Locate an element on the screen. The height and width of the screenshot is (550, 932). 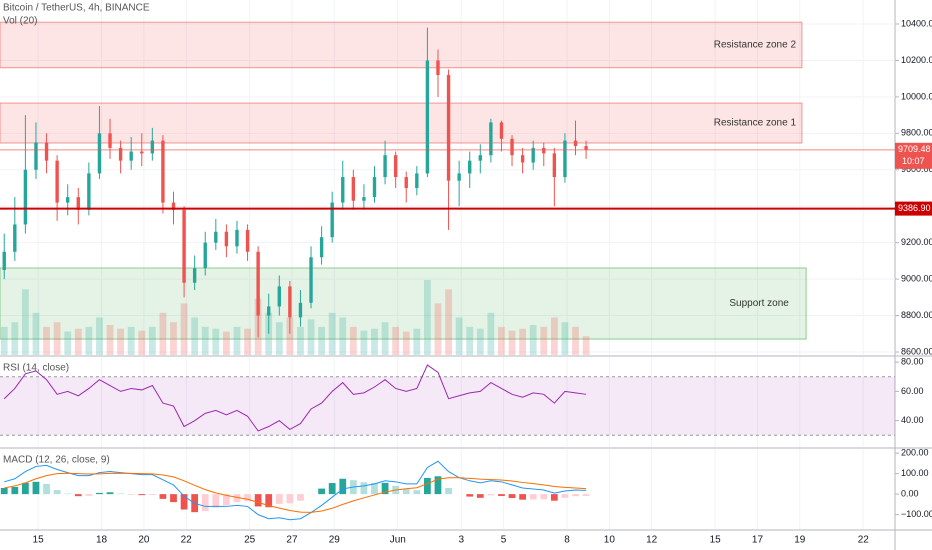
y-tick-label: 9800.00 is located at coordinates (916, 133).